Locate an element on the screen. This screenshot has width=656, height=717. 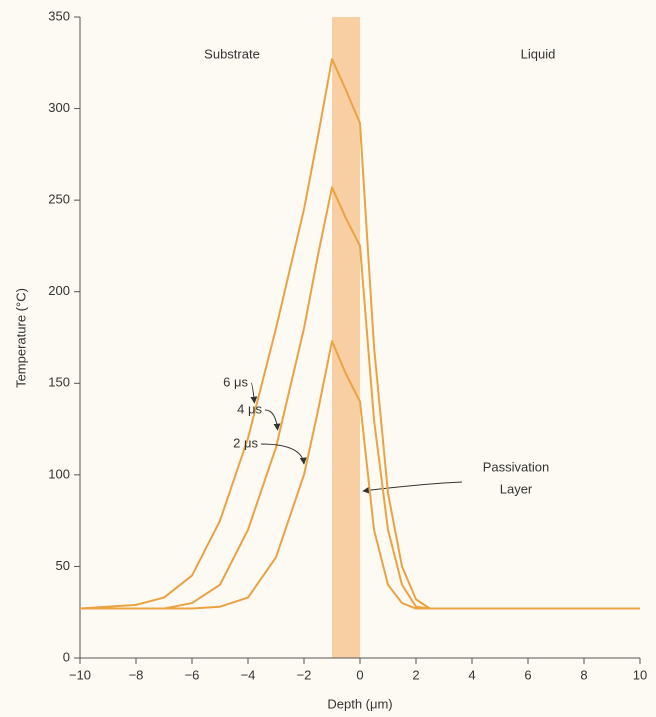
annotation: Layer is located at coordinates (516, 488).